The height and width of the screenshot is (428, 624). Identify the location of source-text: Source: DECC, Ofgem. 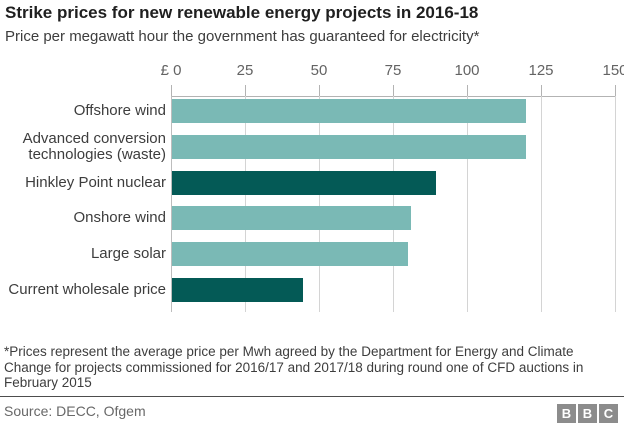
(75, 411).